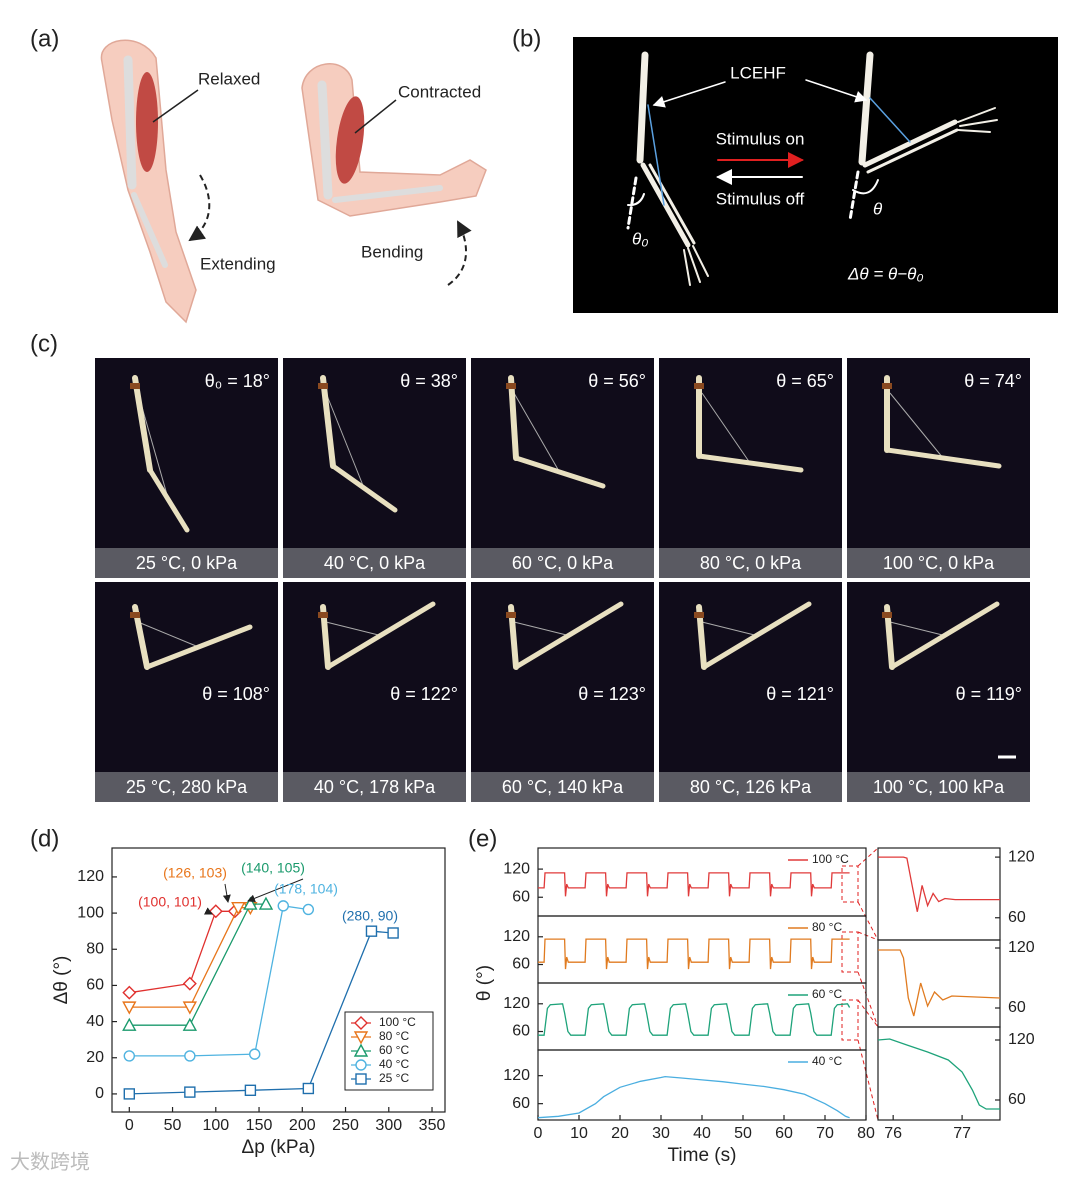  Describe the element at coordinates (439, 91) in the screenshot. I see `label: Contracted` at that location.